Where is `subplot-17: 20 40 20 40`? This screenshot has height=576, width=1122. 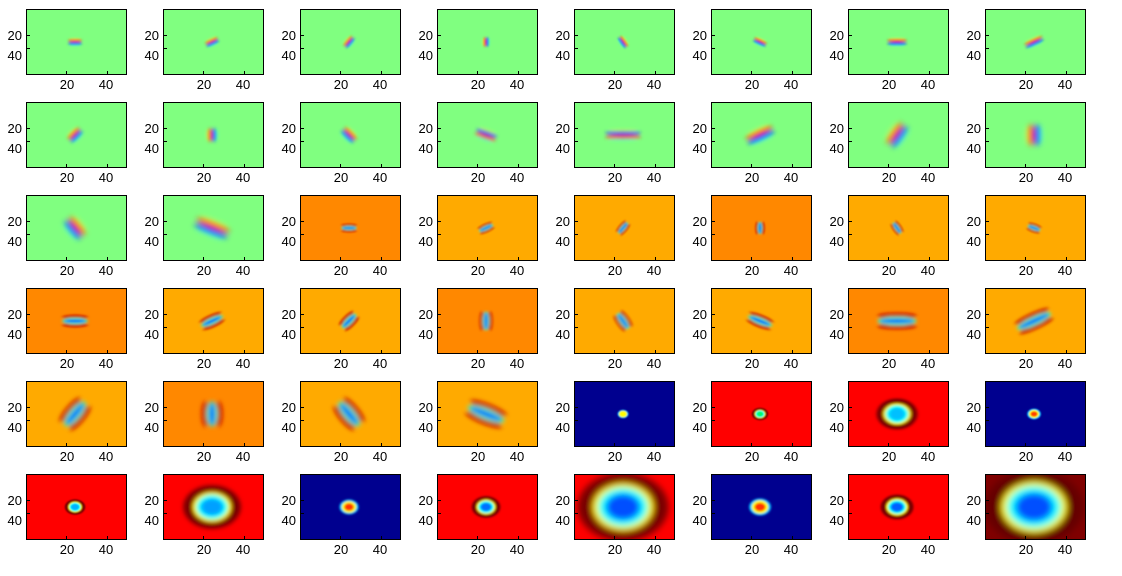
subplot-17: 20 40 20 40 is located at coordinates (65, 231).